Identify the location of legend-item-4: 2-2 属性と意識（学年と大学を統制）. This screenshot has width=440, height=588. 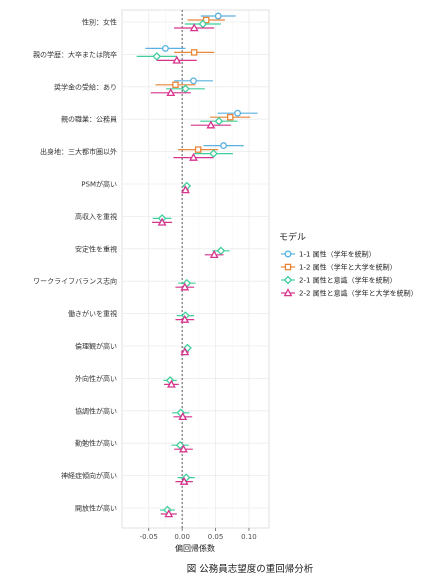
(349, 293).